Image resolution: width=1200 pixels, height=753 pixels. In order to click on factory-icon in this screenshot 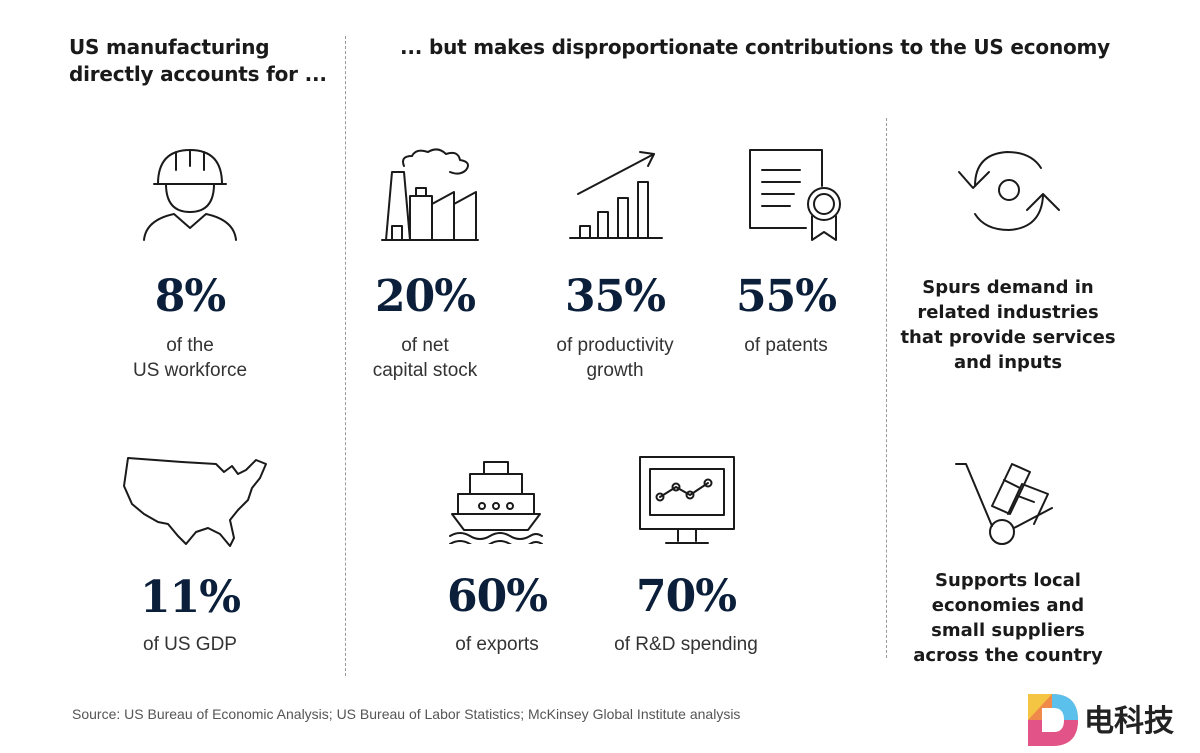, I will do `click(430, 194)`.